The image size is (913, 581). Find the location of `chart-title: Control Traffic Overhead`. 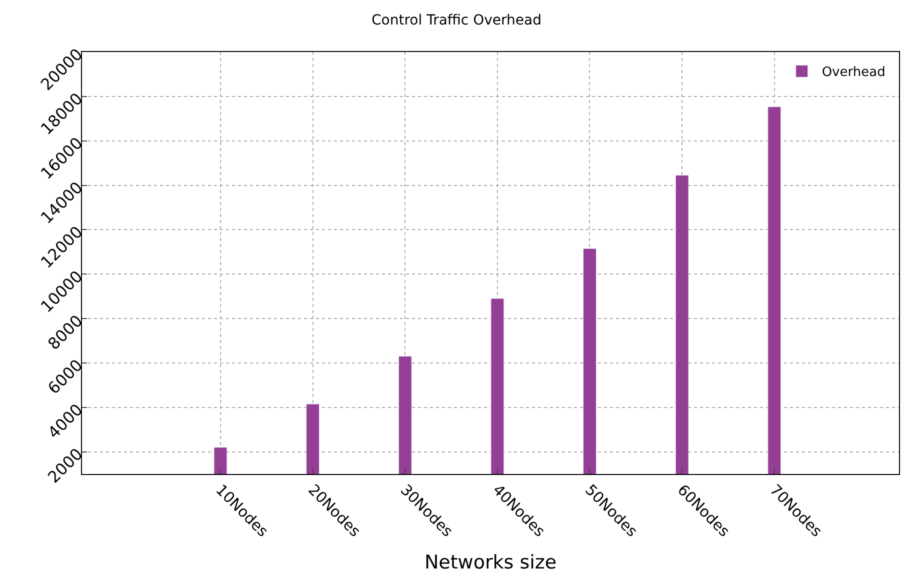

chart-title: Control Traffic Overhead is located at coordinates (457, 20).